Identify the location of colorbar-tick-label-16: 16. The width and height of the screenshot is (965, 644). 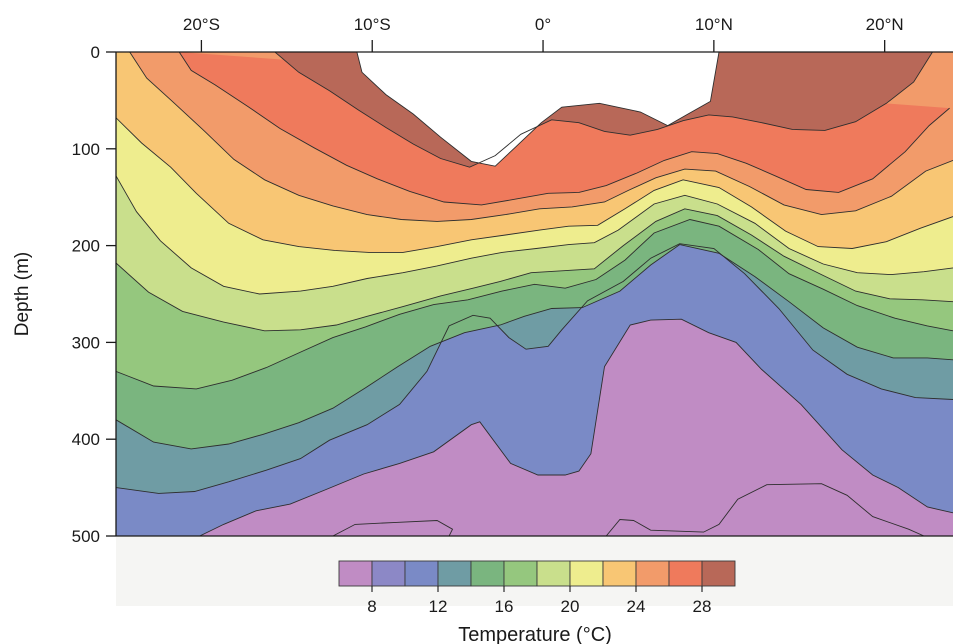
(504, 606).